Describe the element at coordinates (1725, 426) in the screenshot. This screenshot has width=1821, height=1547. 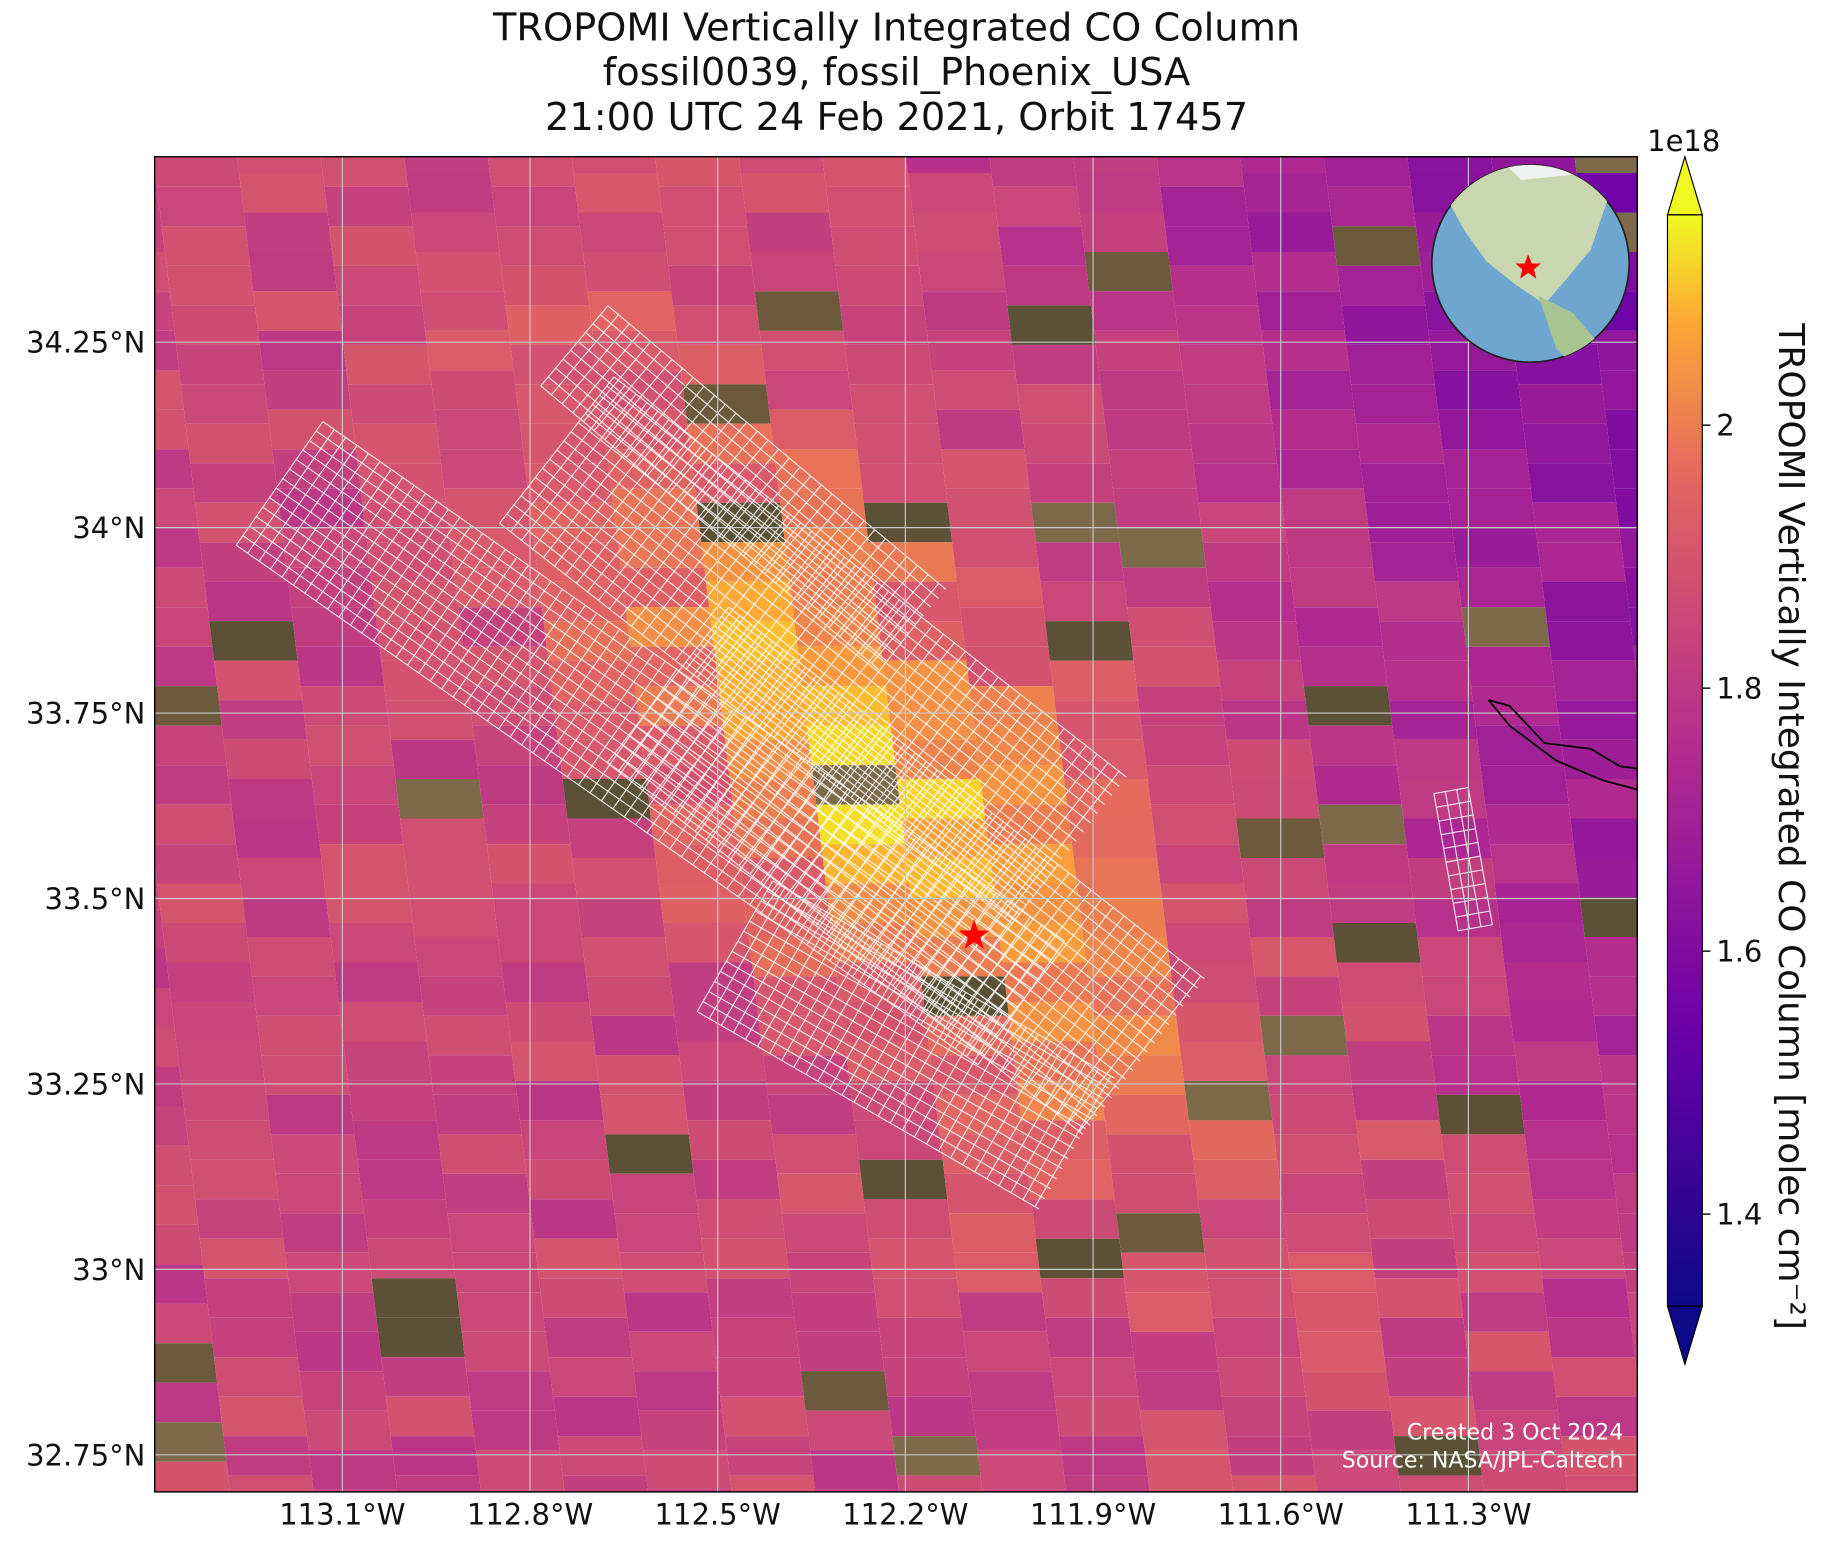
I see `colorbar-tick-label: 2` at that location.